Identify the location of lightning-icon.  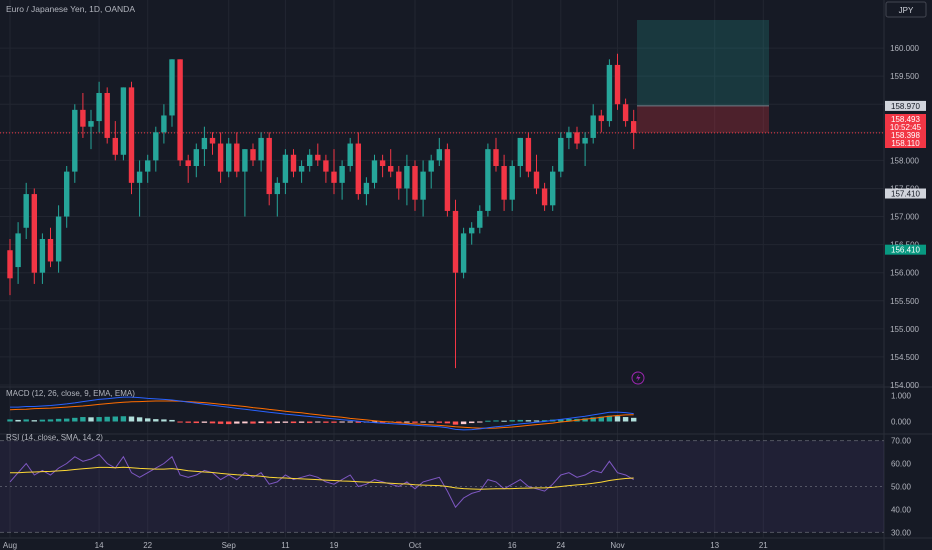
(638, 378).